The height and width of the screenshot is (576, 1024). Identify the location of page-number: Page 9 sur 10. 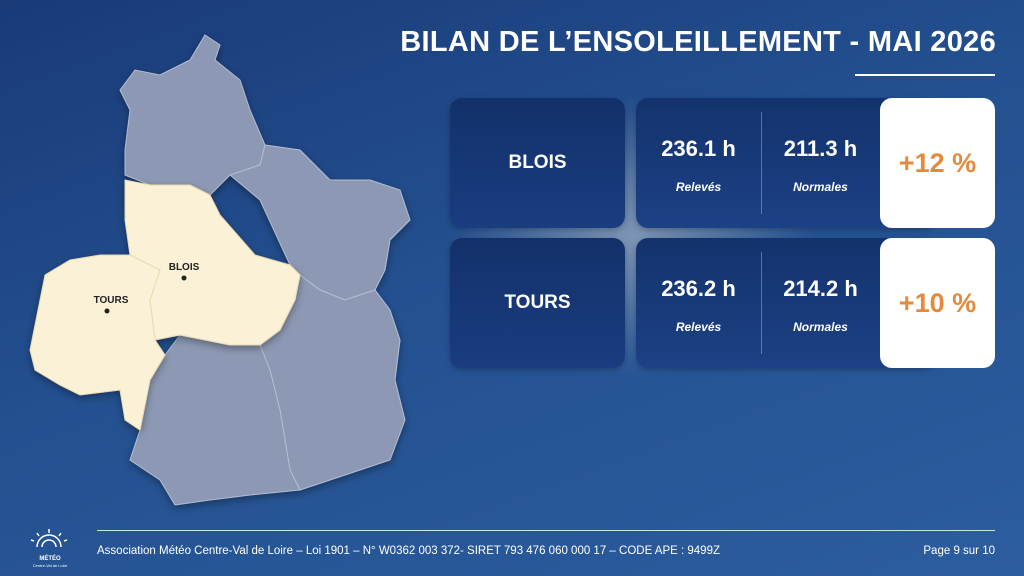
(959, 551).